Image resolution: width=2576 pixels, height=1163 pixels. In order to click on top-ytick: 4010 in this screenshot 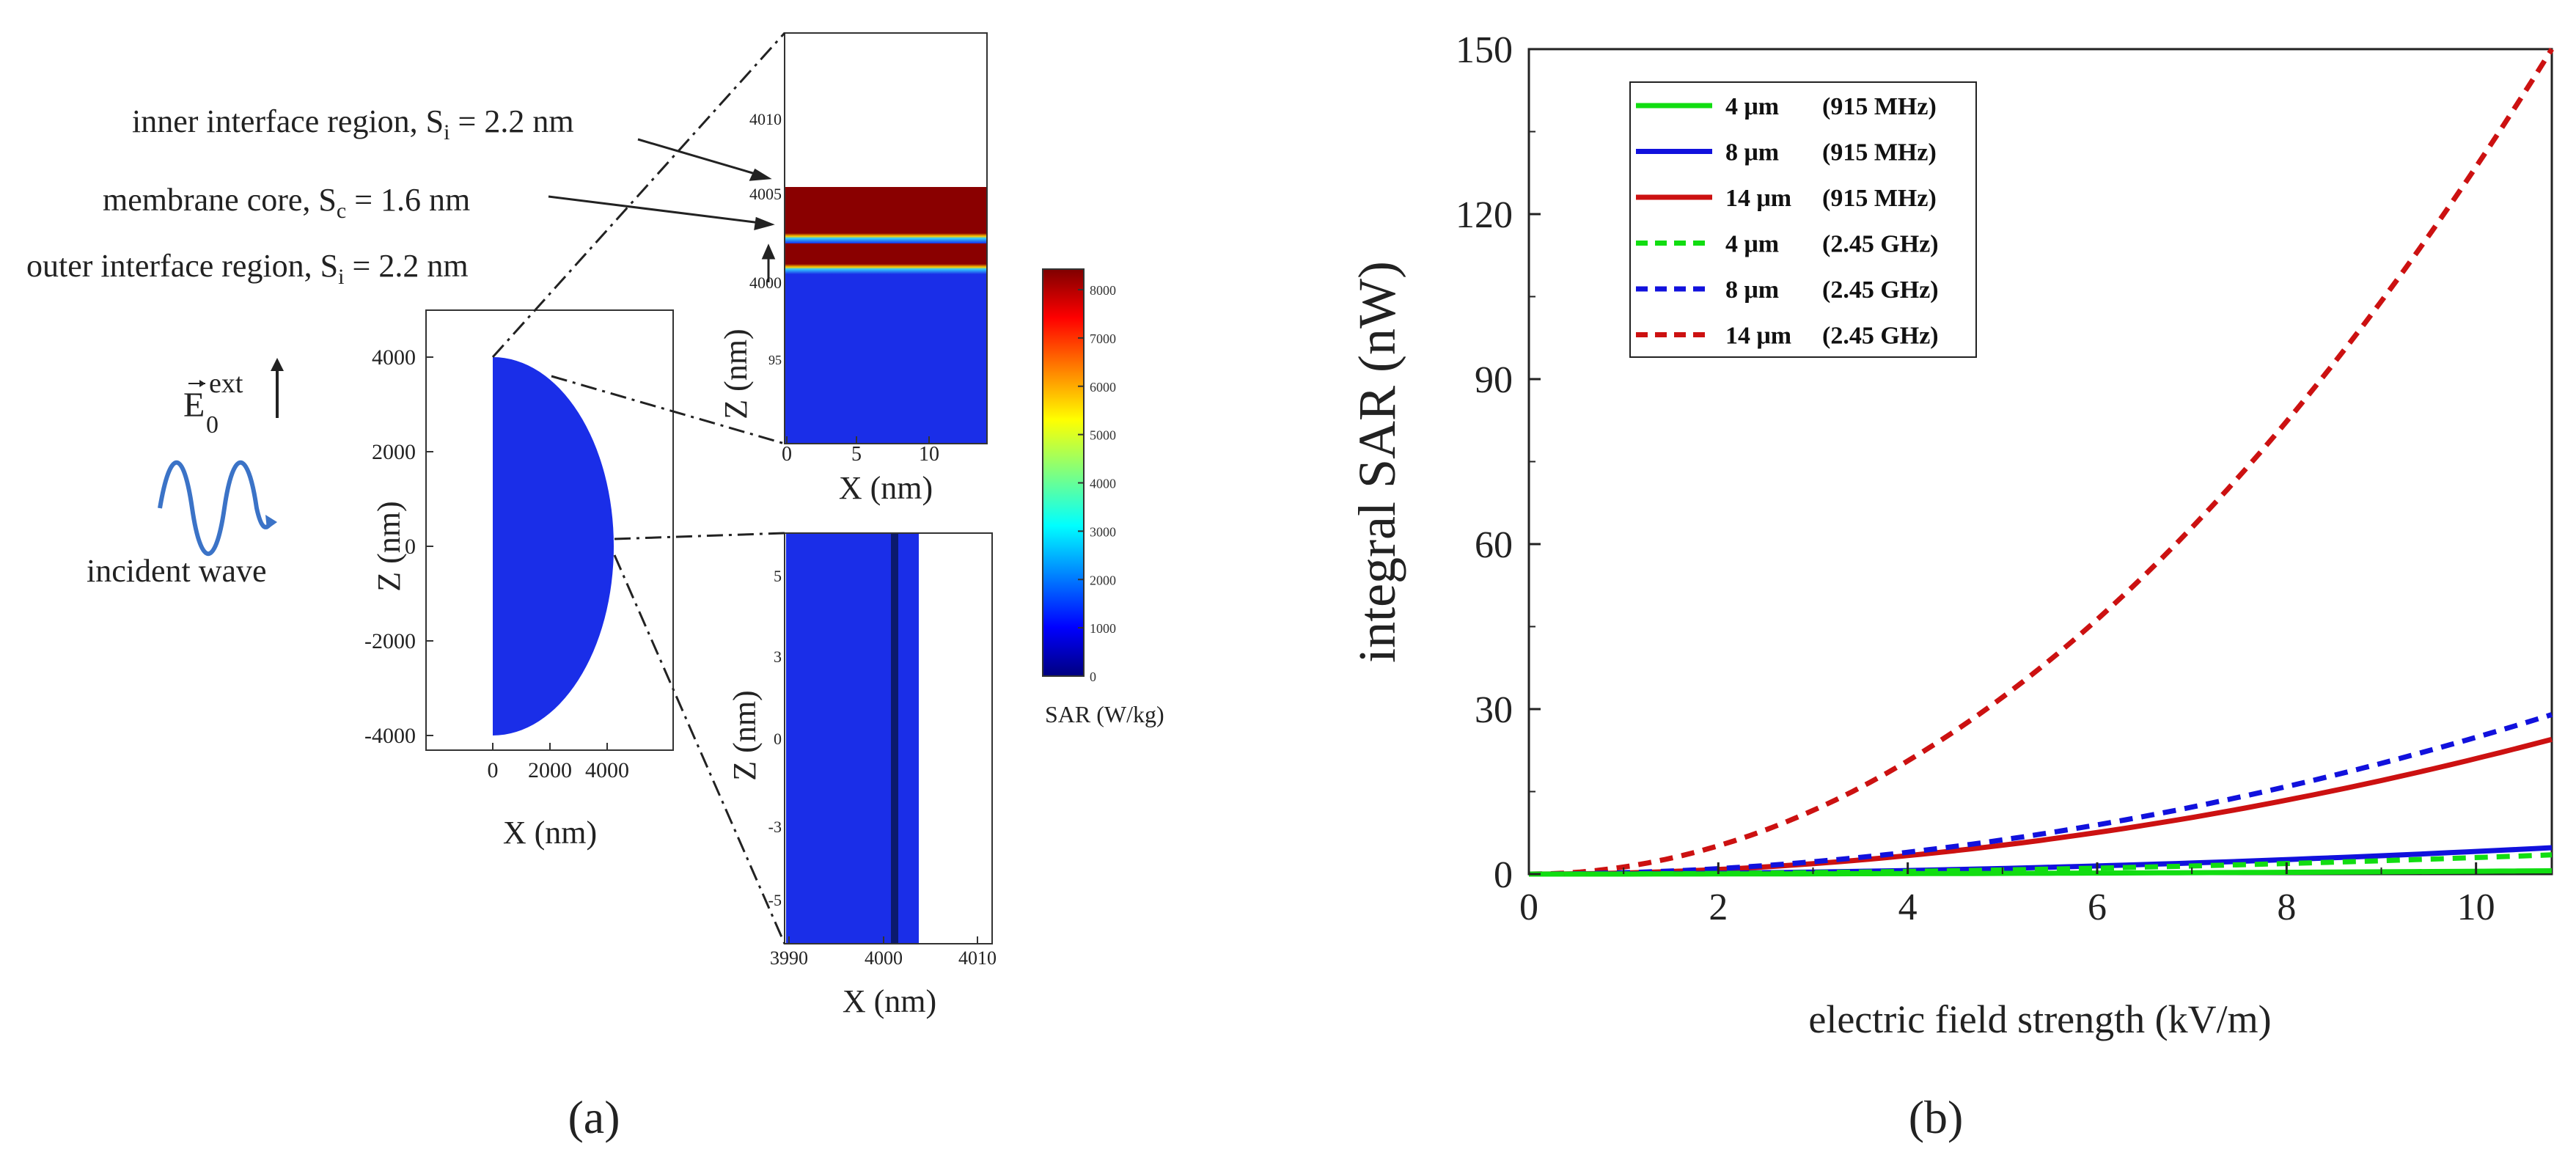, I will do `click(766, 119)`.